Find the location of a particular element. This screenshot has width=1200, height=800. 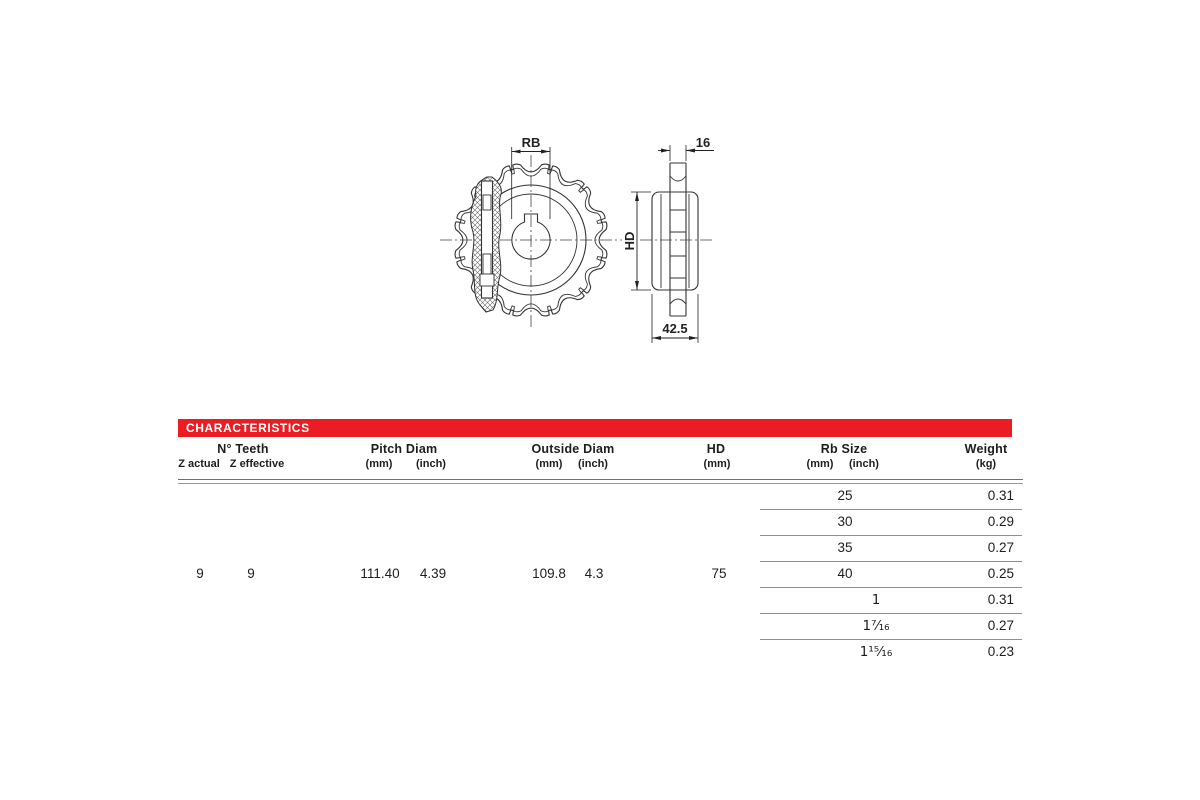

hub-chamfer-lines is located at coordinates (675, 241).